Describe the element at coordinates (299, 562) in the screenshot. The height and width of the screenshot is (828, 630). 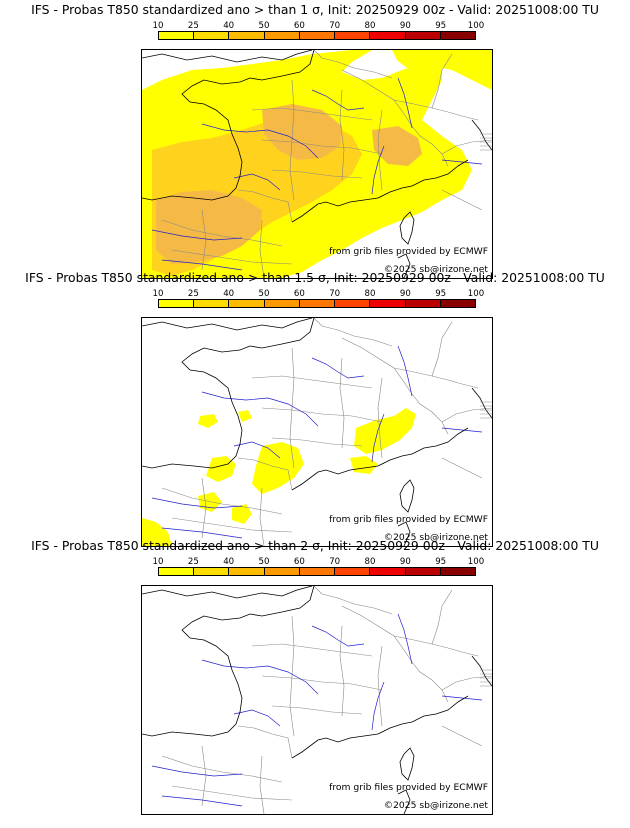
I see `colorbar-tick-label: 60` at that location.